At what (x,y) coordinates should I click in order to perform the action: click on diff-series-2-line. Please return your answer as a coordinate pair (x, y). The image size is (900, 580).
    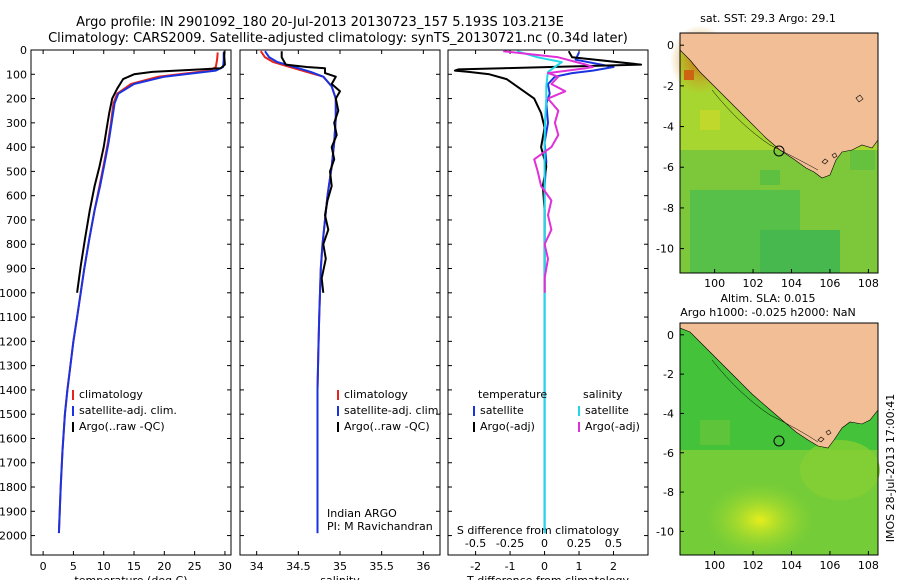
    Looking at the image, I should click on (539, 292).